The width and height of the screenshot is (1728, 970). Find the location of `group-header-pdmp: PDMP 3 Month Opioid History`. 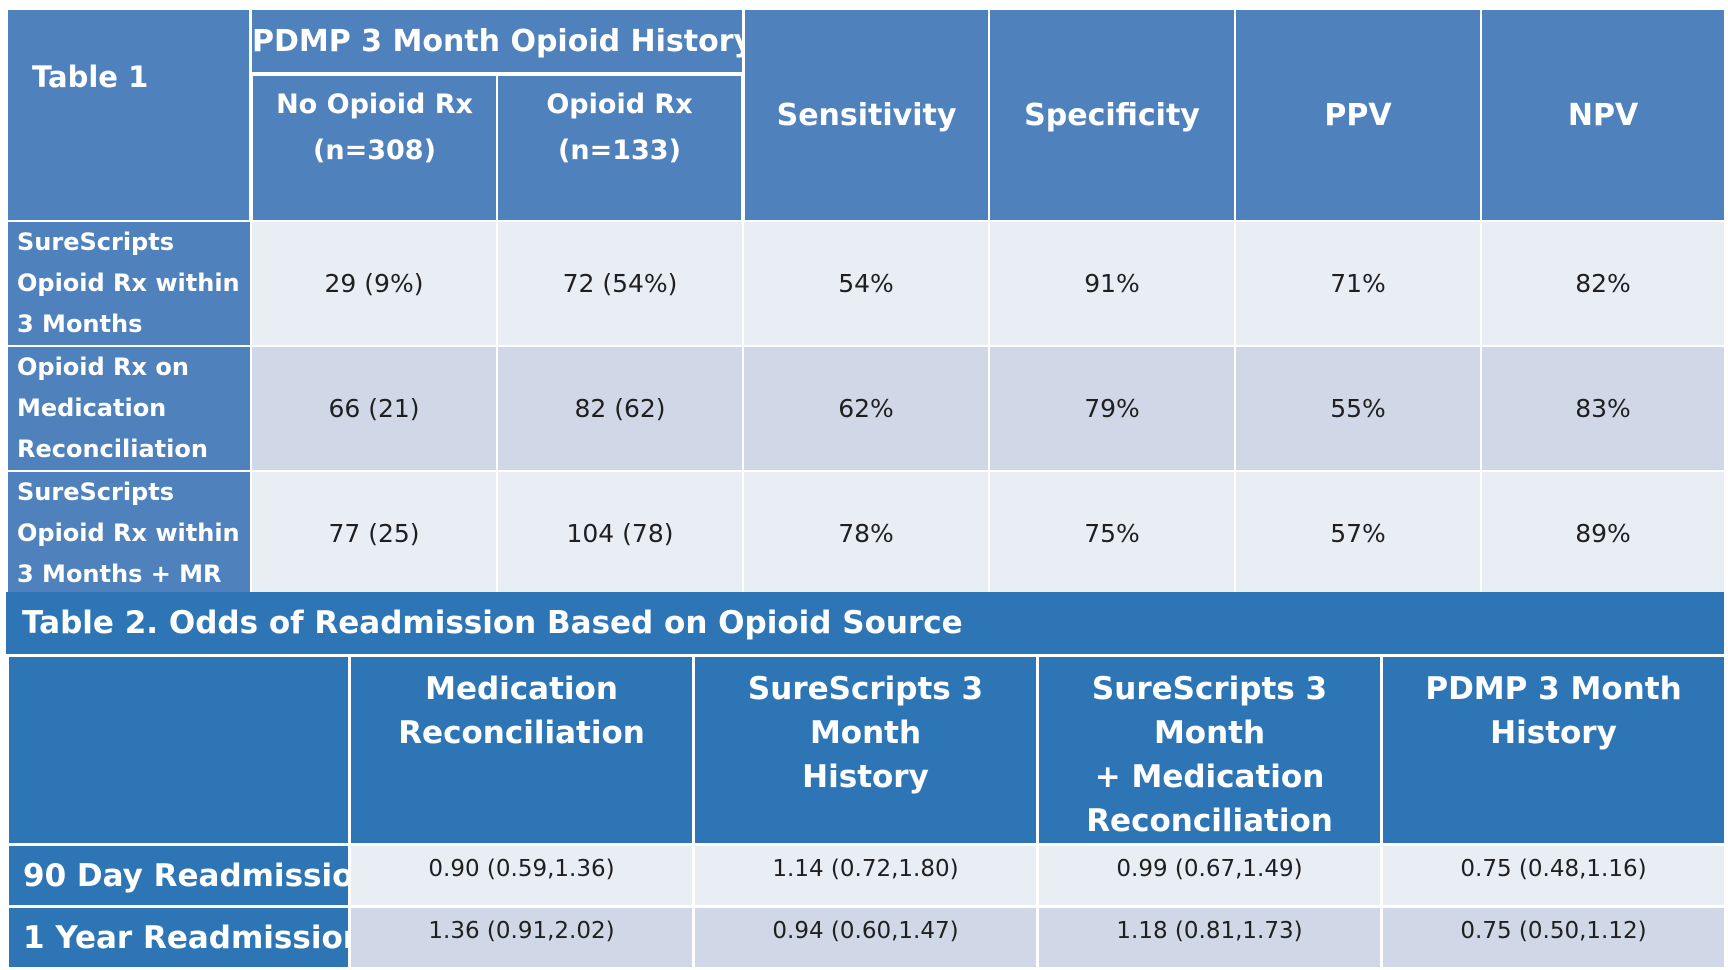

group-header-pdmp: PDMP 3 Month Opioid History is located at coordinates (497, 41).